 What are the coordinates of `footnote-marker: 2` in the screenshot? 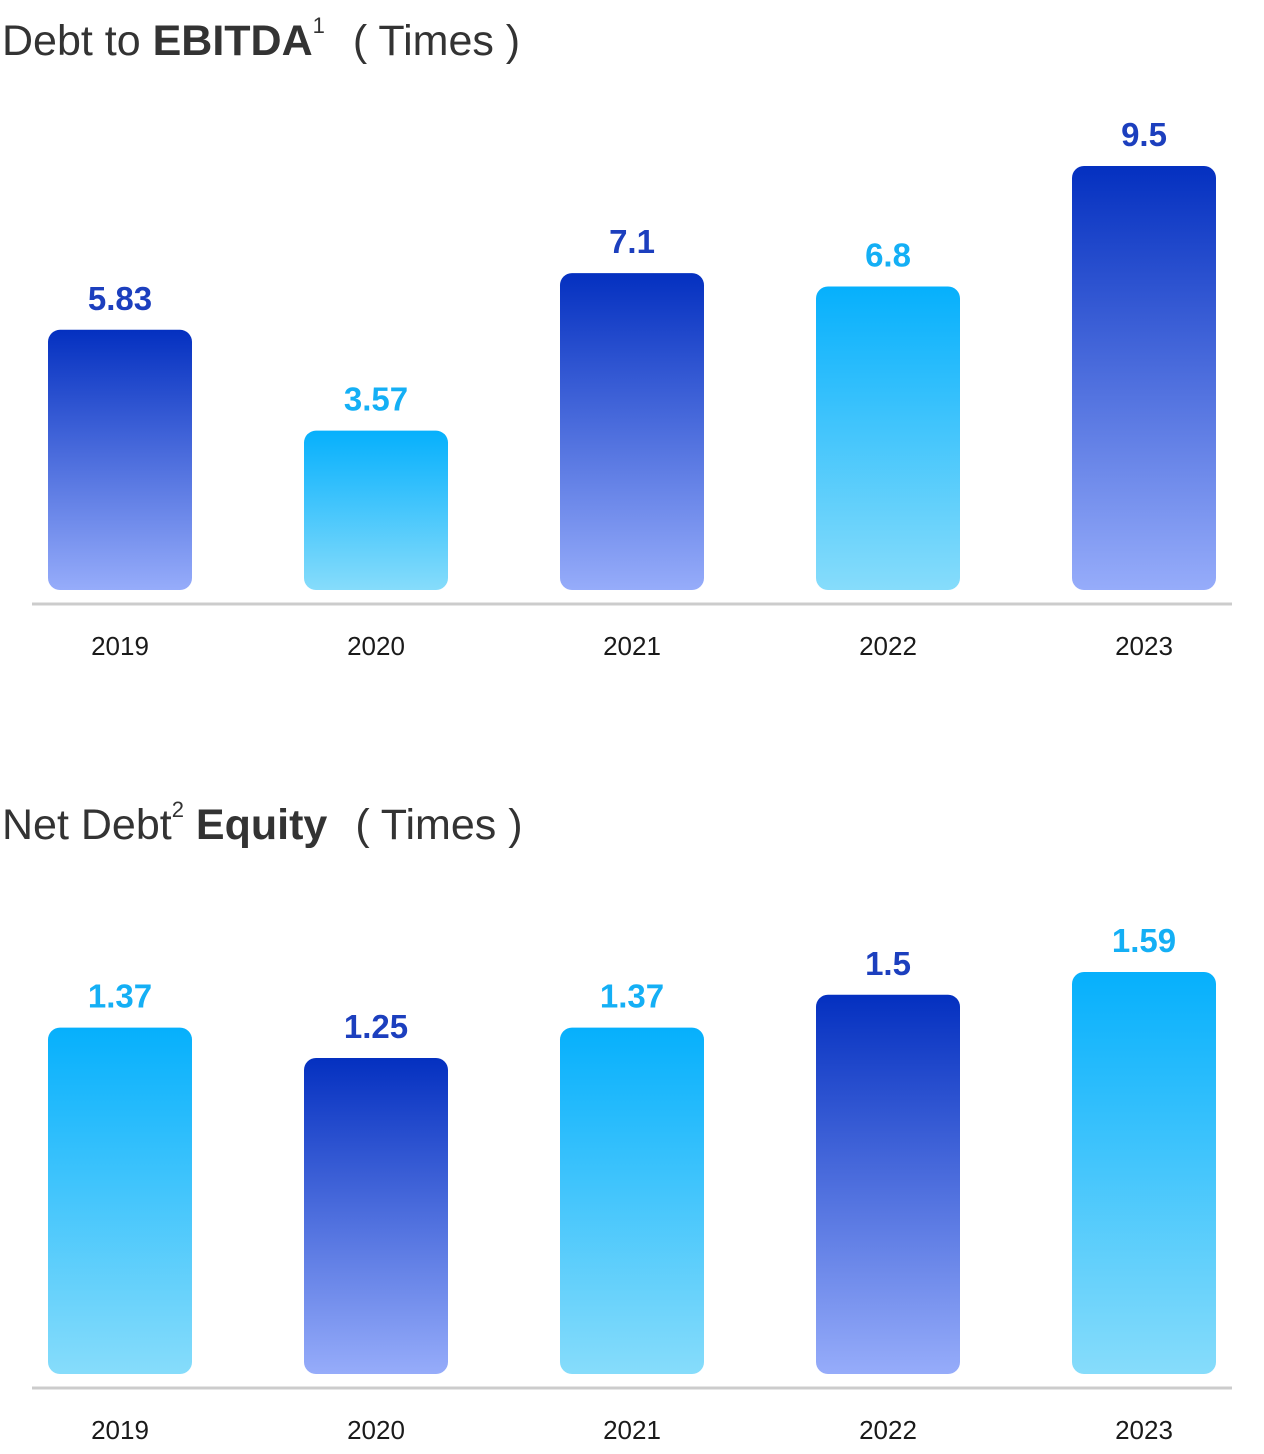 It's located at (177, 809).